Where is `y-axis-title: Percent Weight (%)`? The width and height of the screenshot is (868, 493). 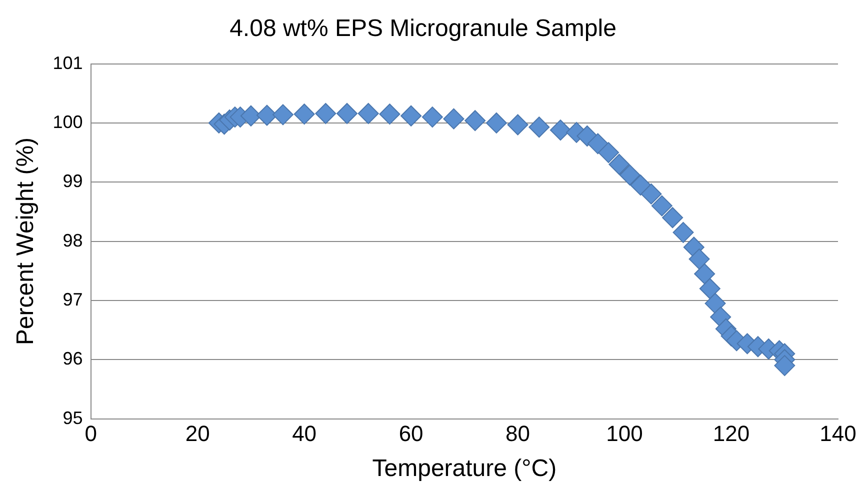
y-axis-title: Percent Weight (%) is located at coordinates (26, 241).